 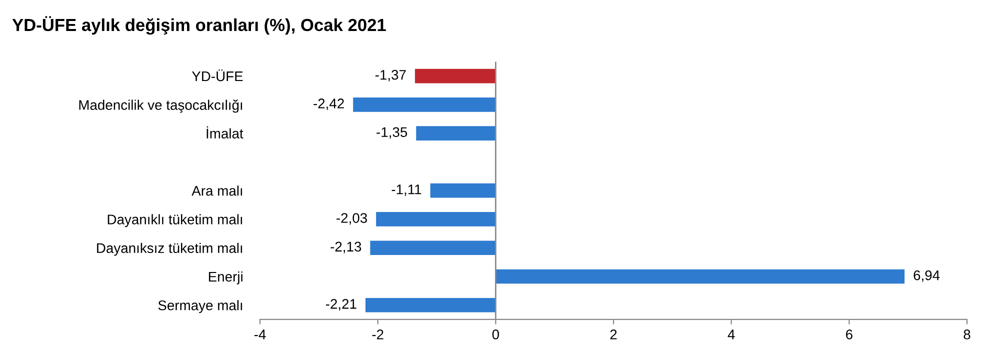 I want to click on y-tick-label: YD-ÜFE, so click(x=217, y=75).